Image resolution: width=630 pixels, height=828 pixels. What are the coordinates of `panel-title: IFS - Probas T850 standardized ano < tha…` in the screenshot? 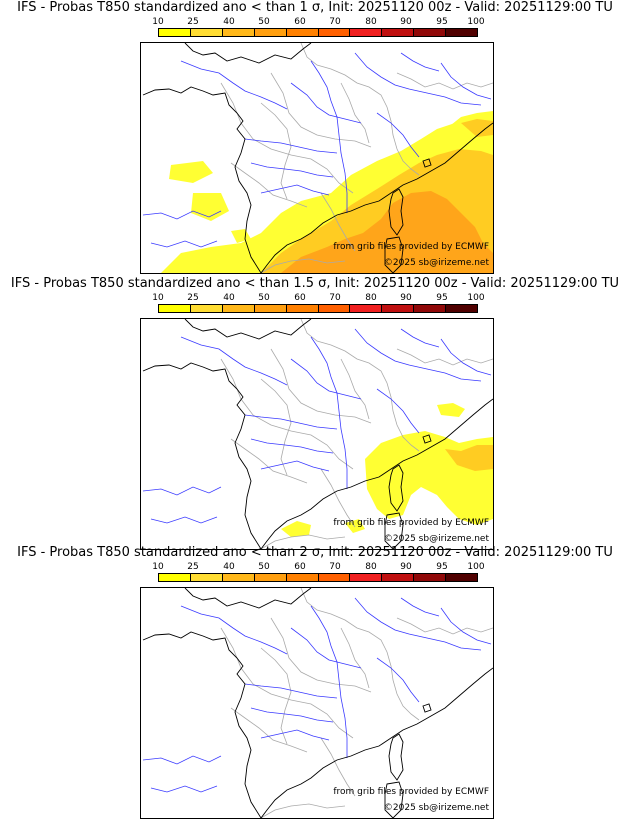 It's located at (315, 7).